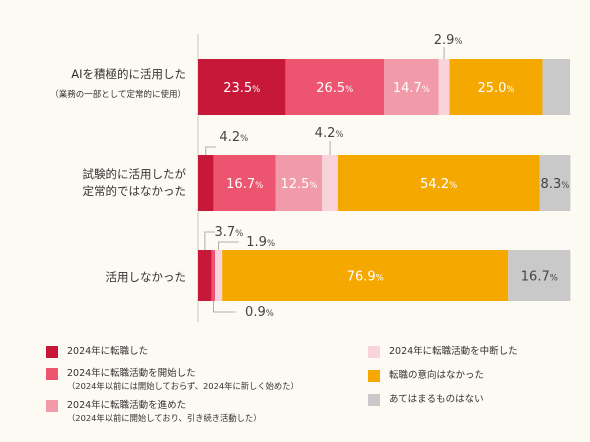 Image resolution: width=590 pixels, height=442 pixels. Describe the element at coordinates (183, 386) in the screenshot. I see `legend-sublabel: （2024年以前には開始しておらず、2024年に新しく始めた）` at that location.